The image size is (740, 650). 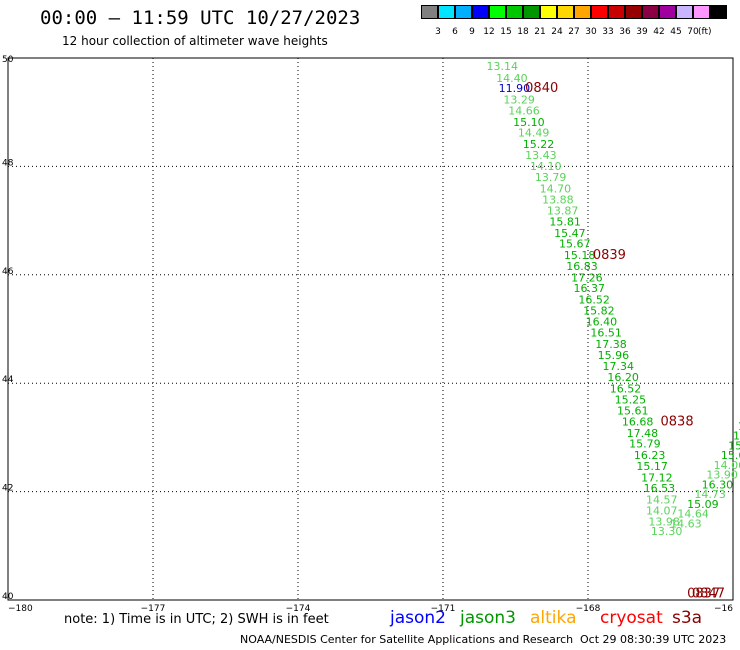 What do you see at coordinates (660, 488) in the screenshot?
I see `swh-value-label: 16.53` at bounding box center [660, 488].